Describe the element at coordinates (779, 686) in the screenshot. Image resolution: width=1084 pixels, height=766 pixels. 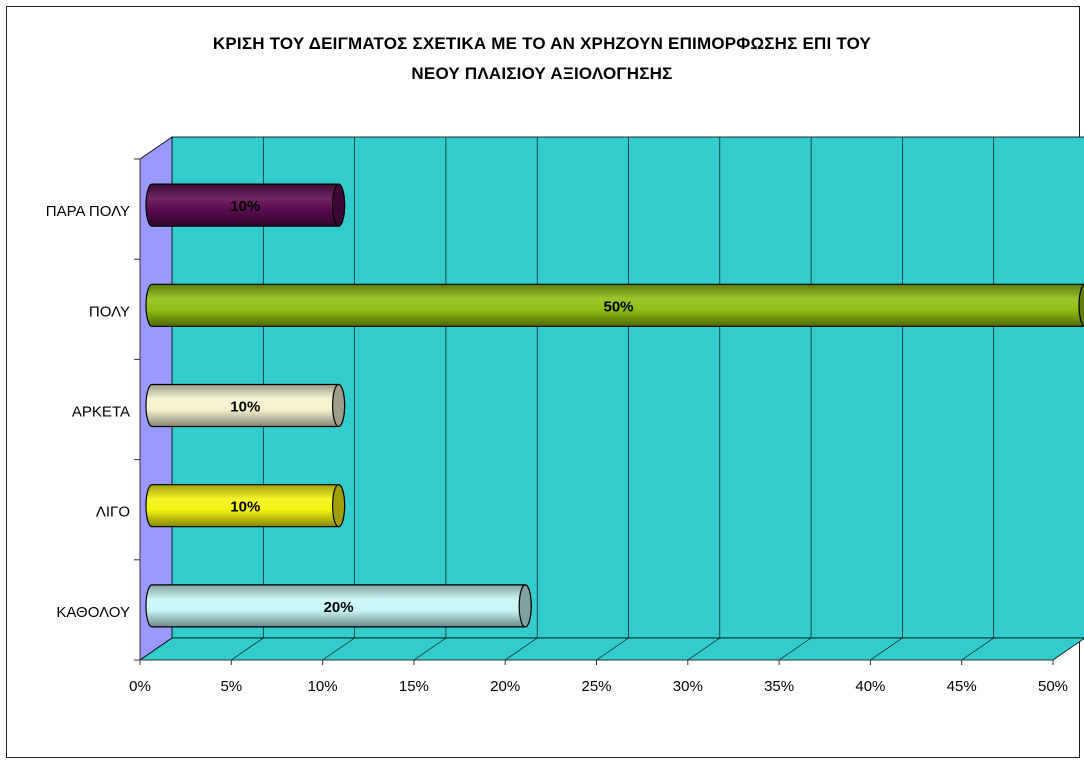
I see `x-tick-label: 35%` at that location.